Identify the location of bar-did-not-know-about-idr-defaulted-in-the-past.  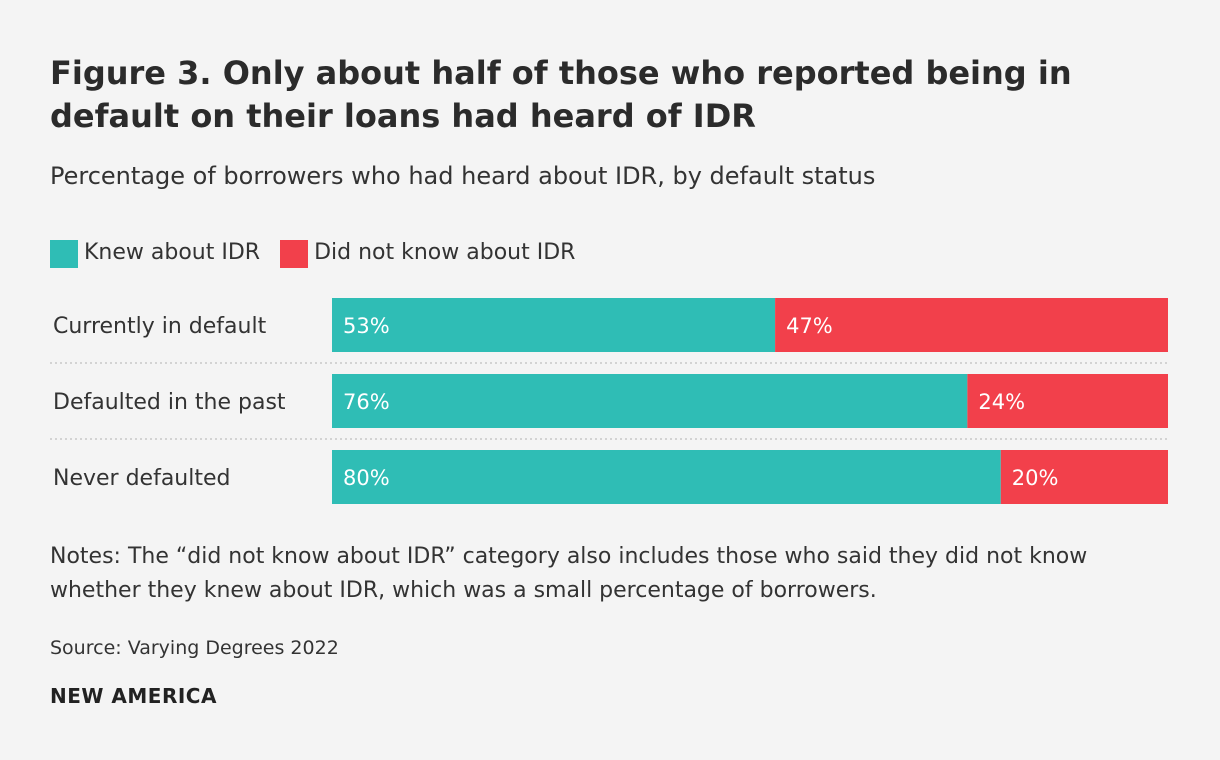
(1067, 401).